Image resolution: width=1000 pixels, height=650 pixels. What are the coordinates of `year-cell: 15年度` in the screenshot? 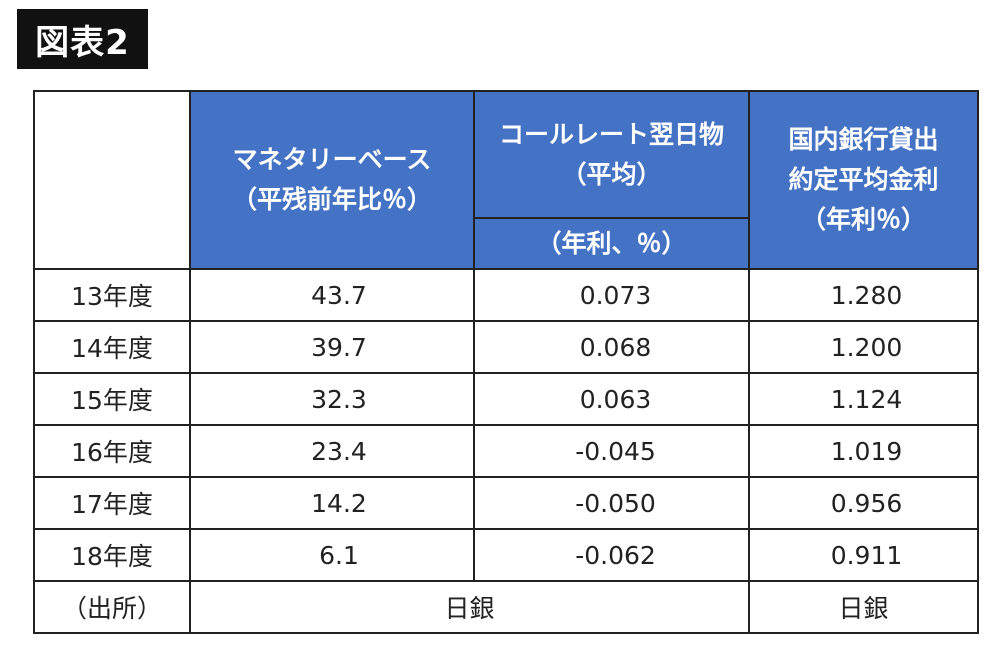 It's located at (112, 399).